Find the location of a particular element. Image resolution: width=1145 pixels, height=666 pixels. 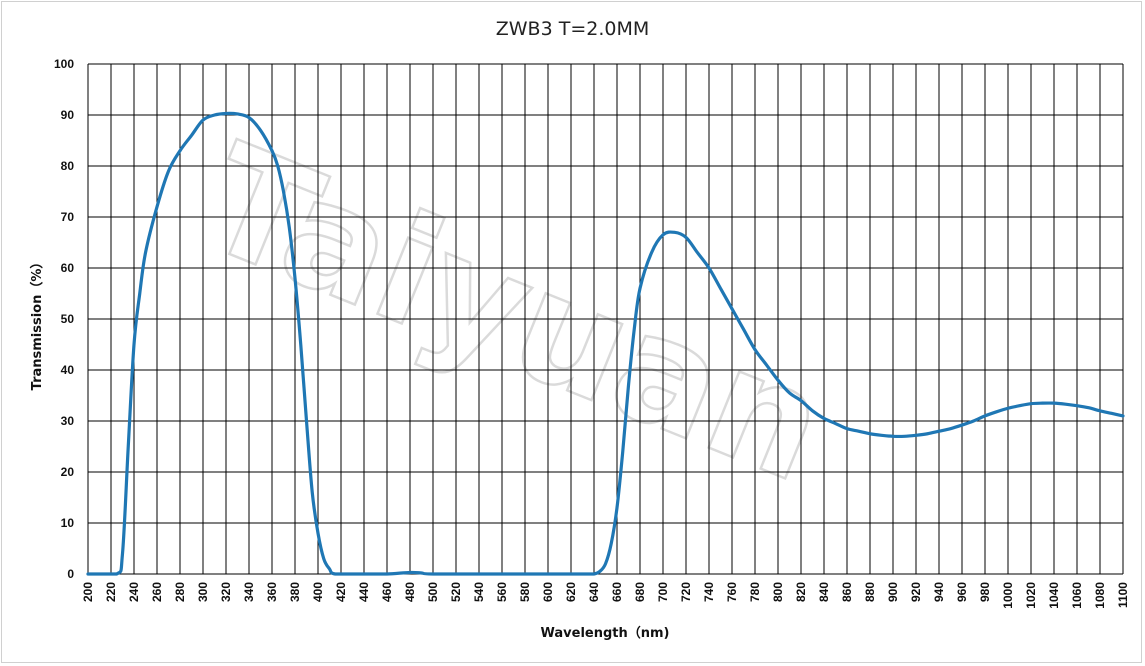

x-tick-label: 220 is located at coordinates (111, 592).